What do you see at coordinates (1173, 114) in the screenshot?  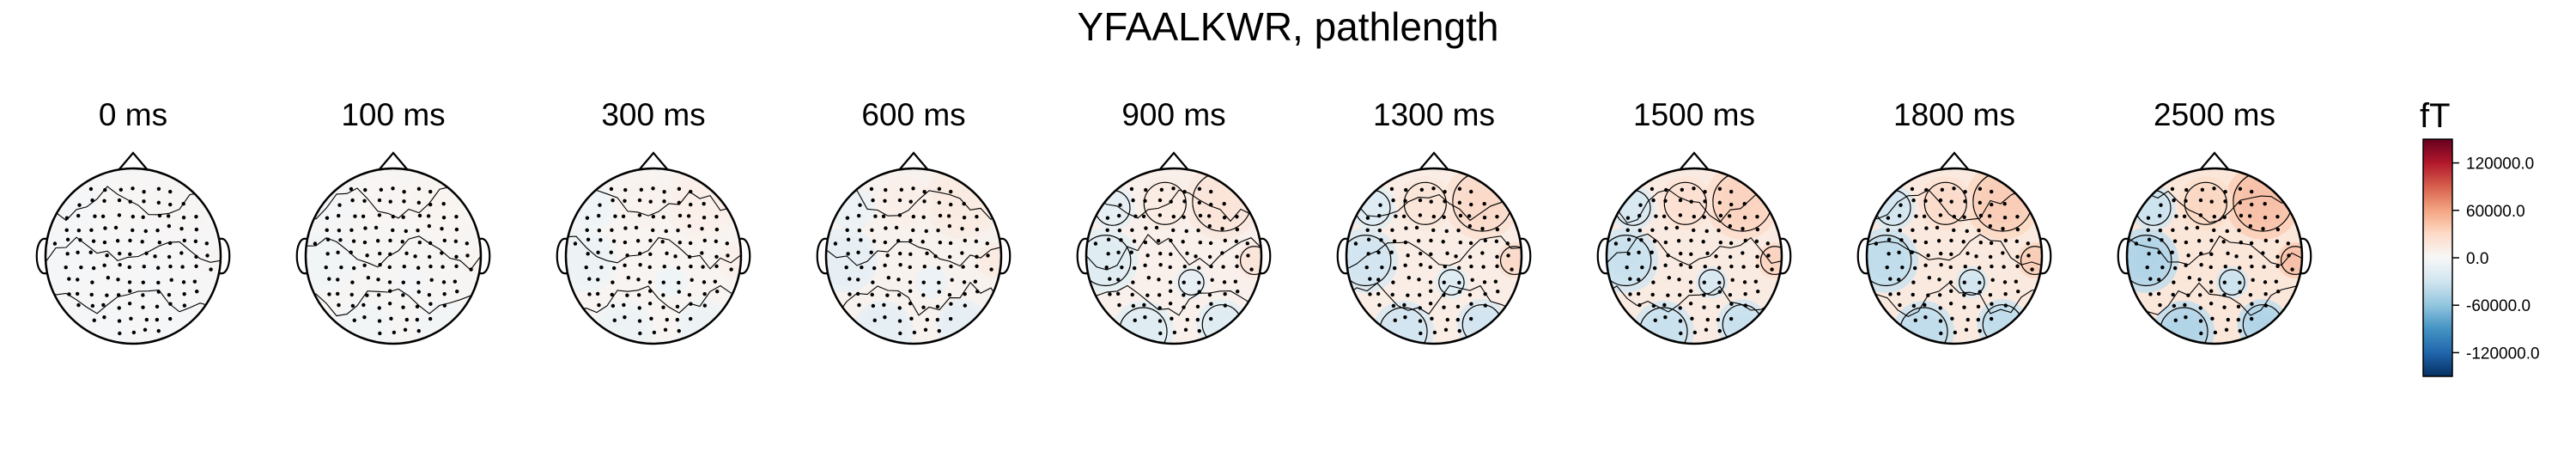 I see `panel-time-label: 900 ms` at bounding box center [1173, 114].